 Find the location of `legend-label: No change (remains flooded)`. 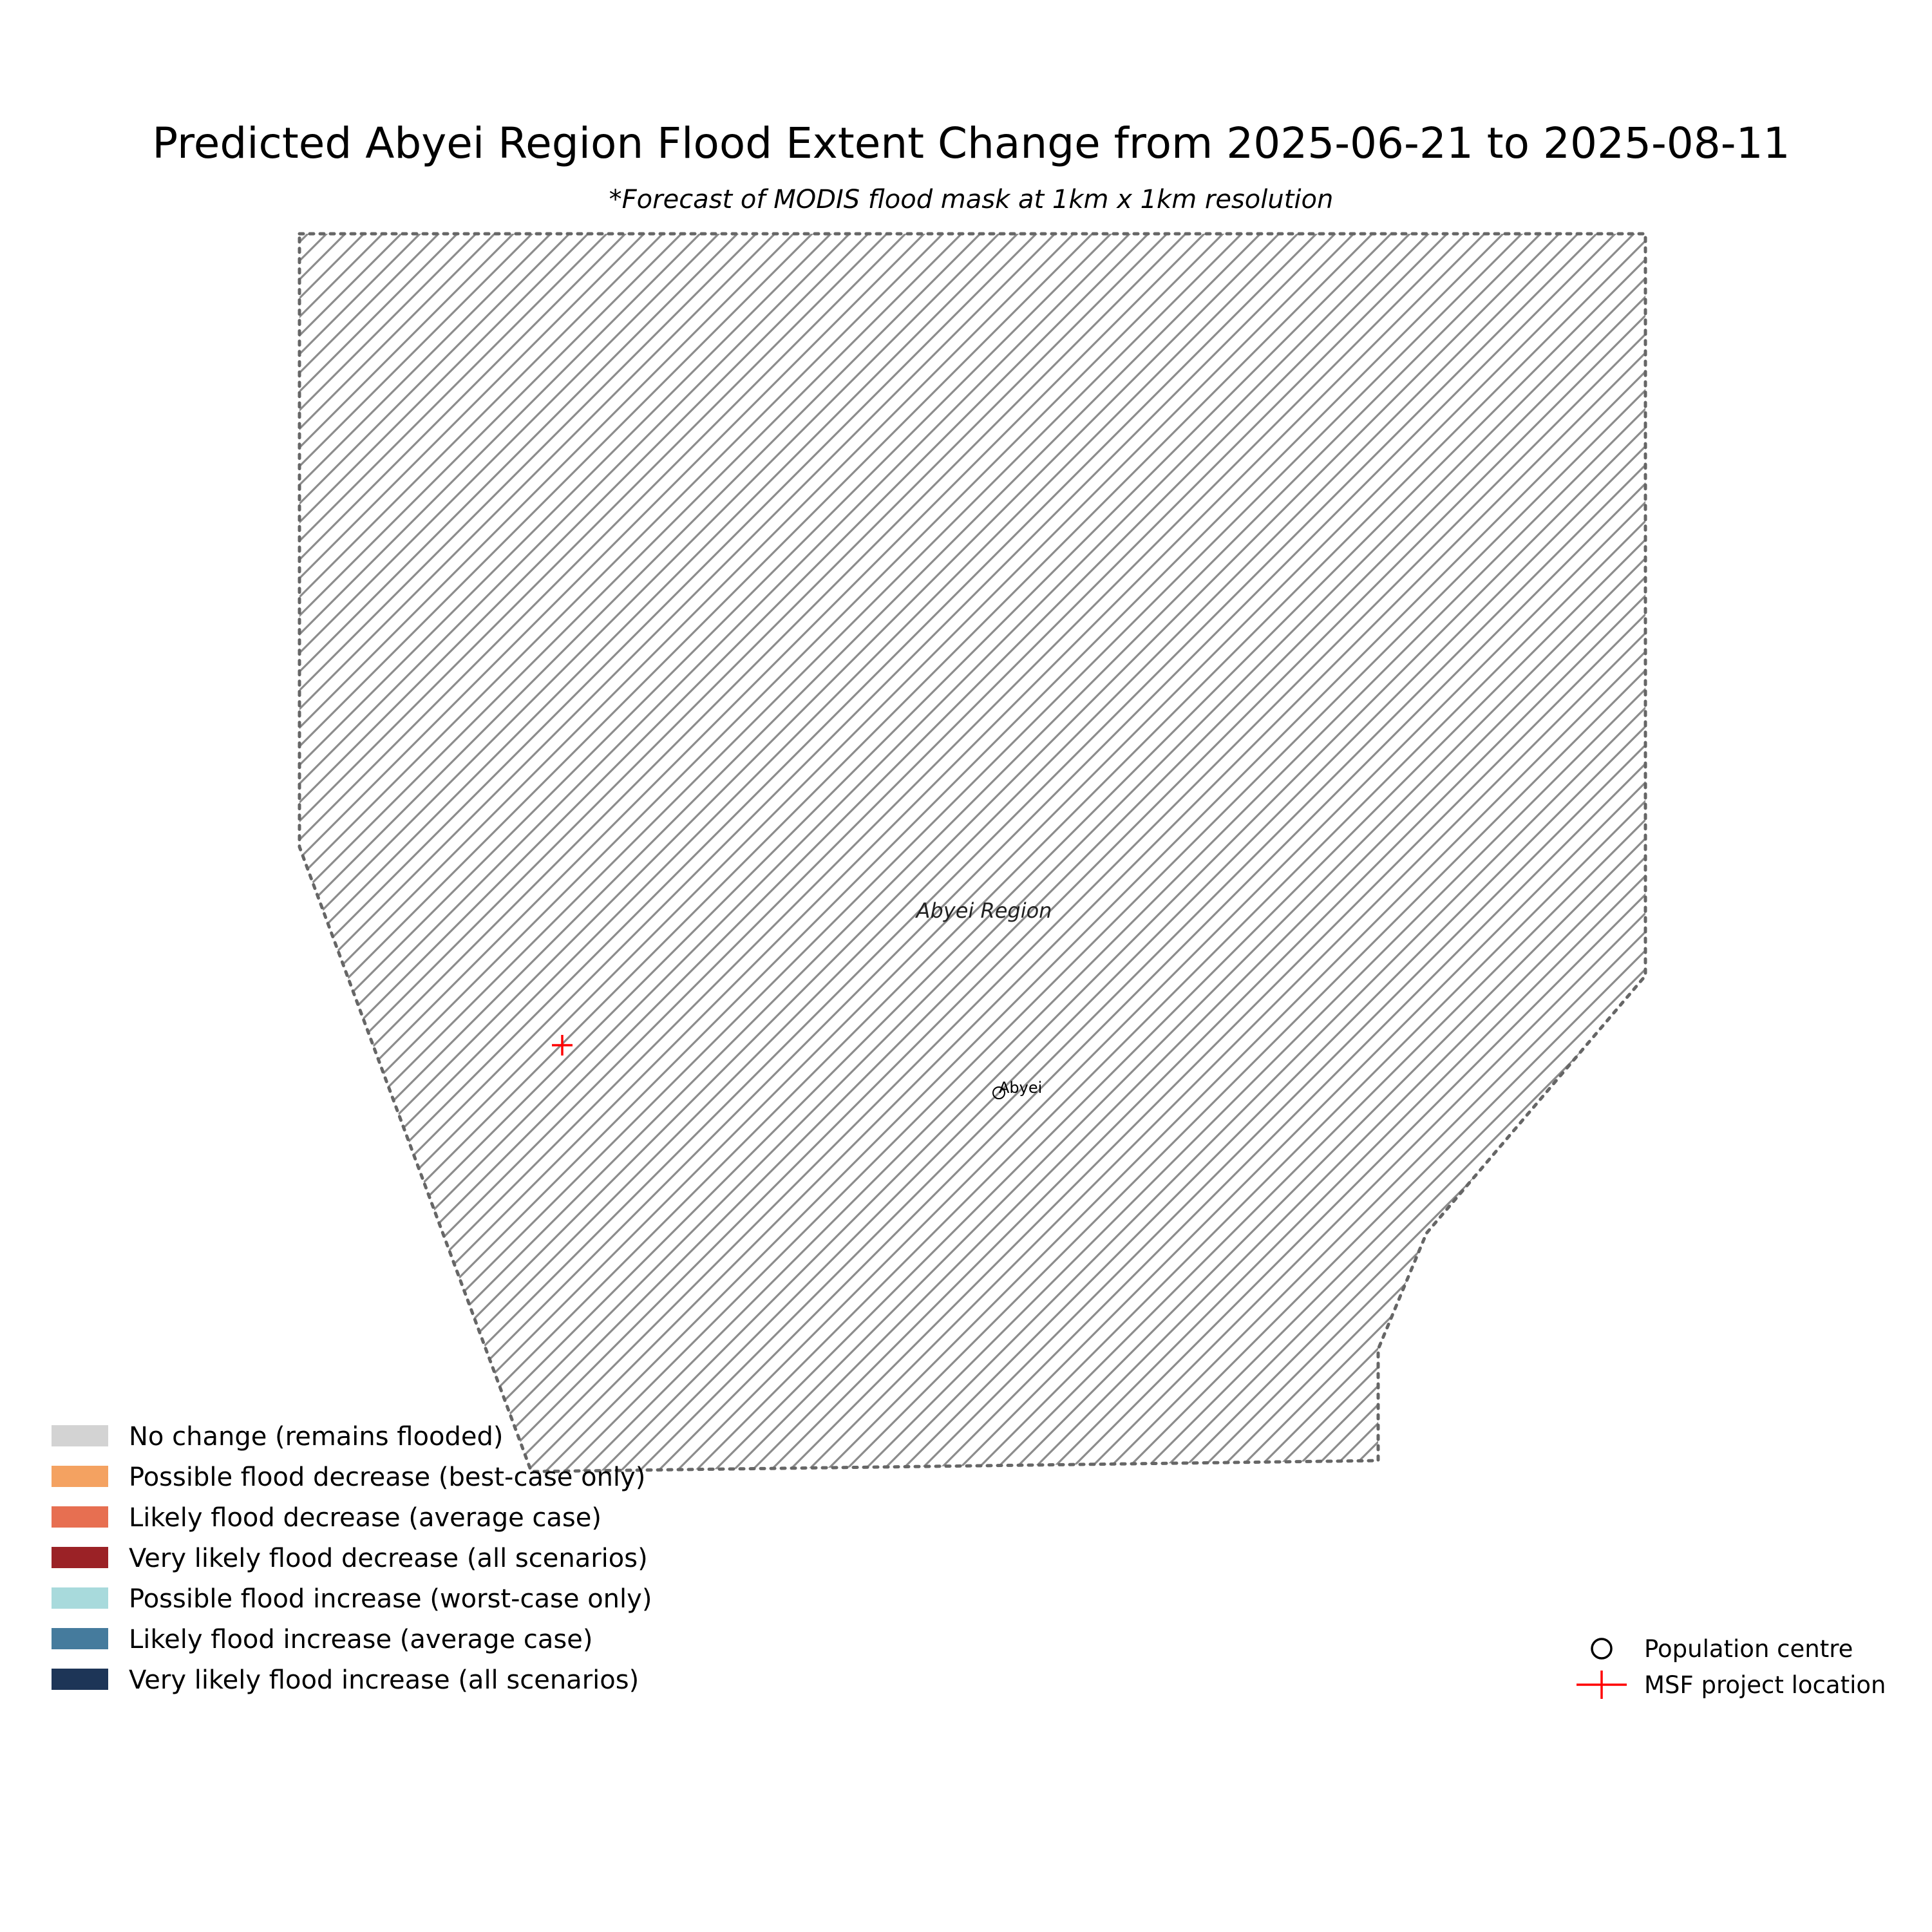

legend-label: No change (remains flooded) is located at coordinates (316, 1437).